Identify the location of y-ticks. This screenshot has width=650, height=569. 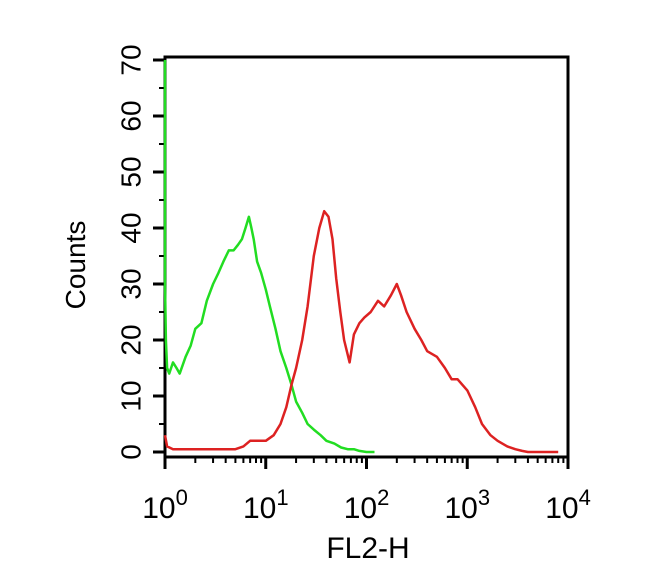
(159, 256).